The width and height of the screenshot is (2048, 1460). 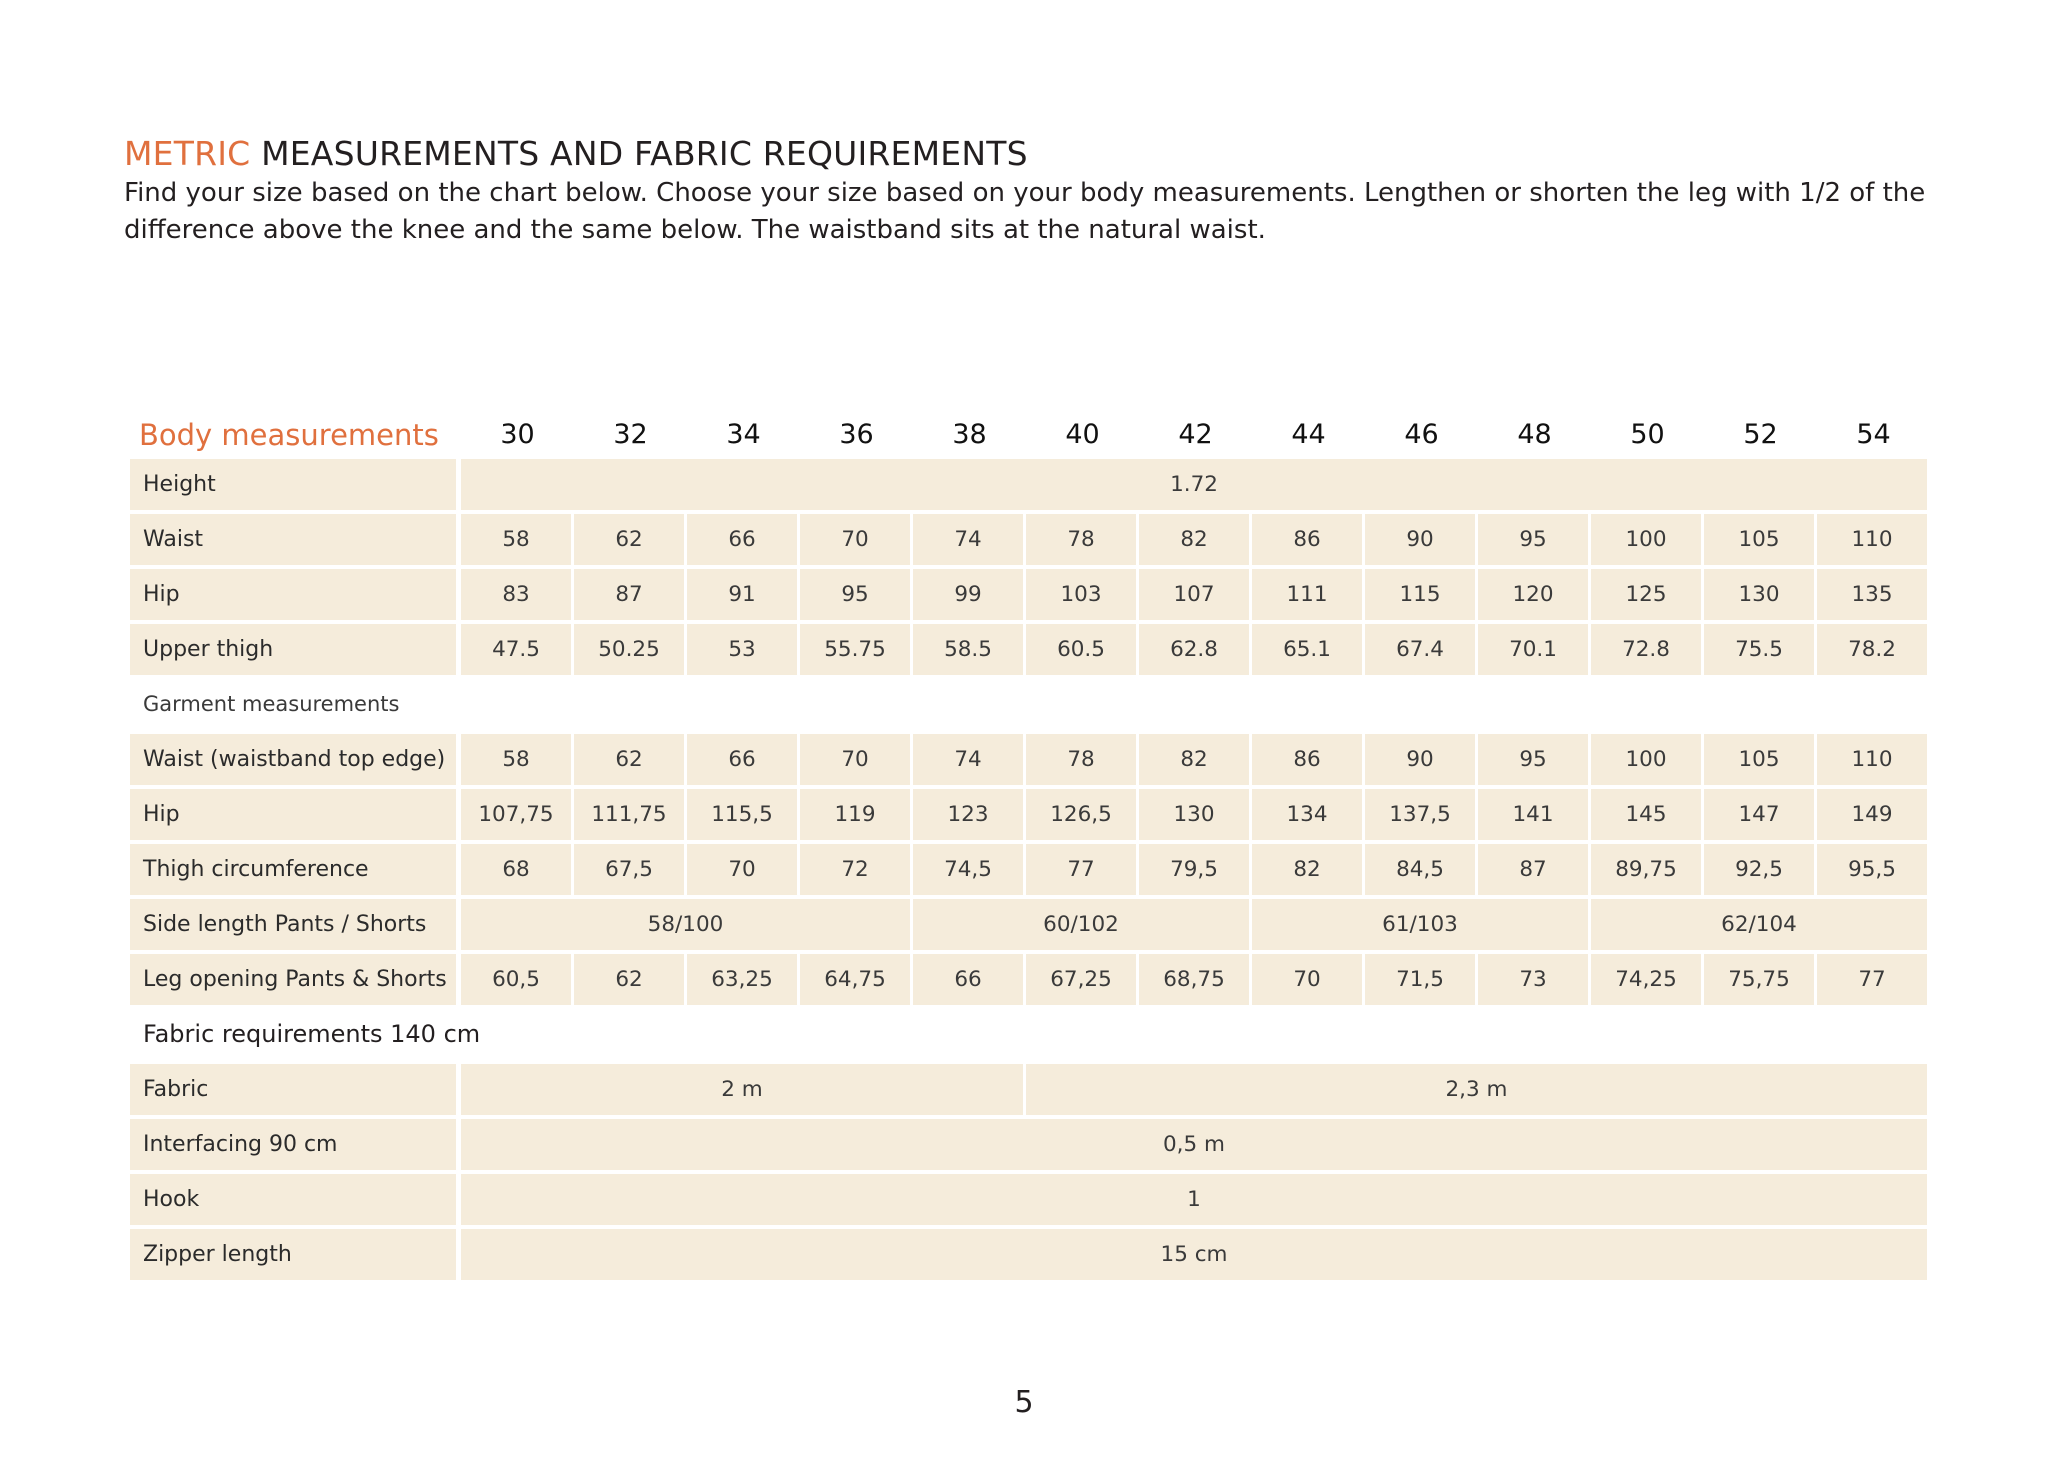 What do you see at coordinates (1872, 594) in the screenshot?
I see `value-cell: 135` at bounding box center [1872, 594].